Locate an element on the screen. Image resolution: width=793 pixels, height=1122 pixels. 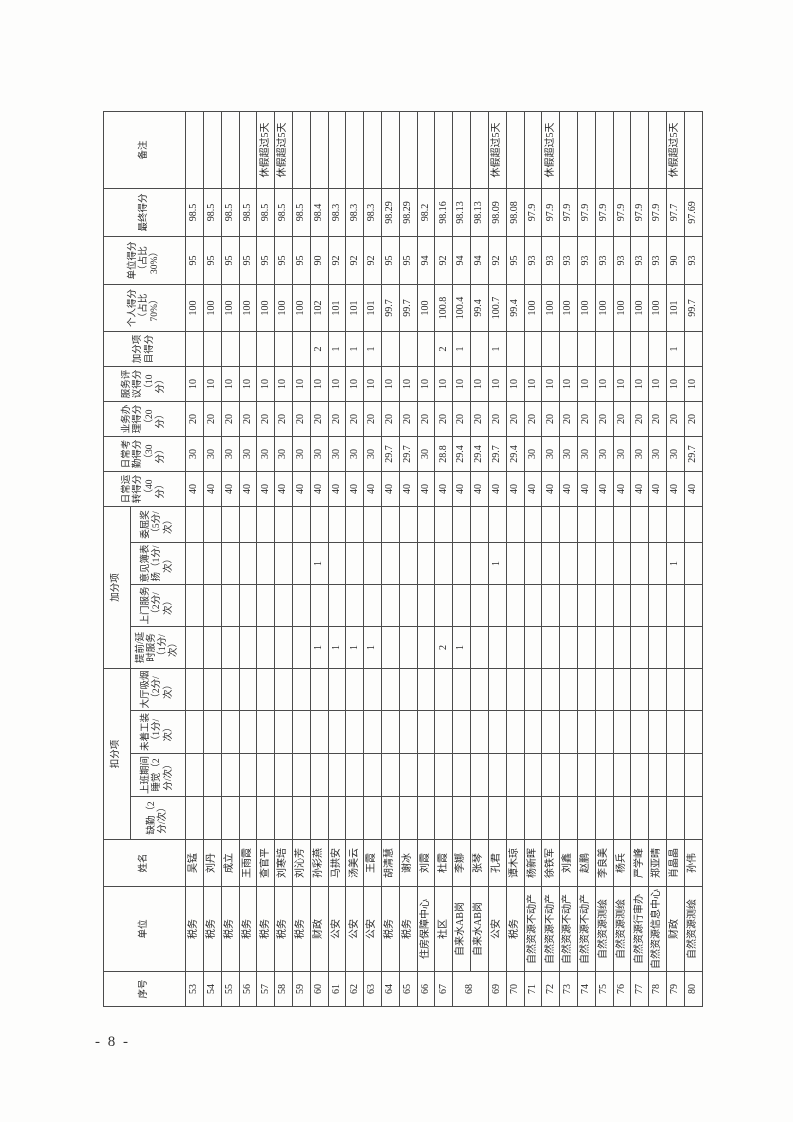
table-cell-extra: 1 is located at coordinates (461, 349).